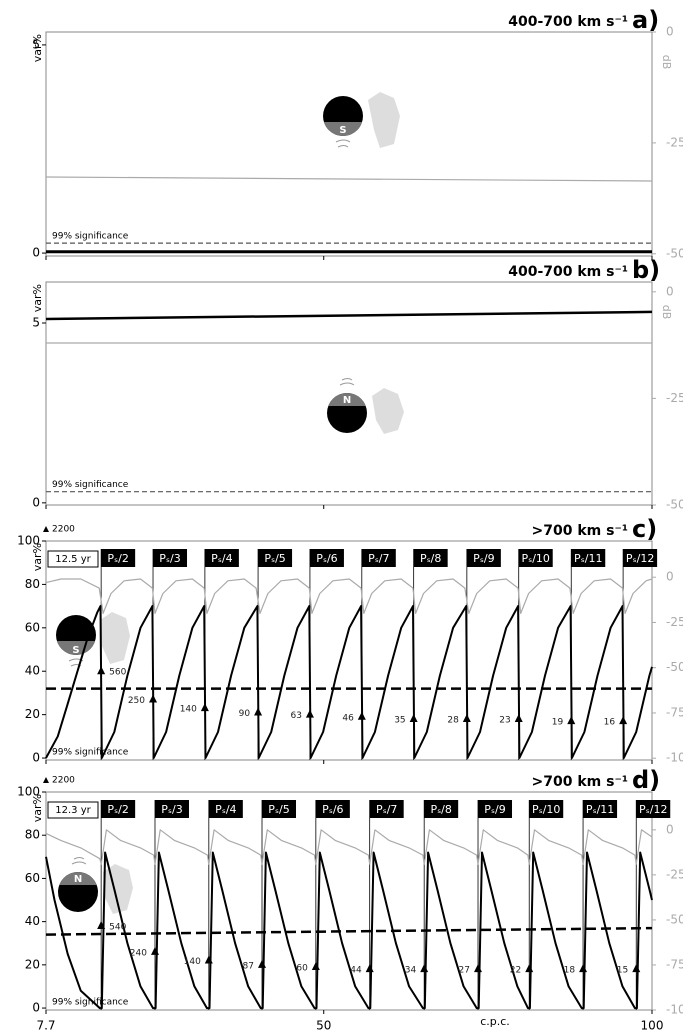 This screenshot has height=1036, width=683. I want to click on hemisphere-label: S, so click(75, 650).